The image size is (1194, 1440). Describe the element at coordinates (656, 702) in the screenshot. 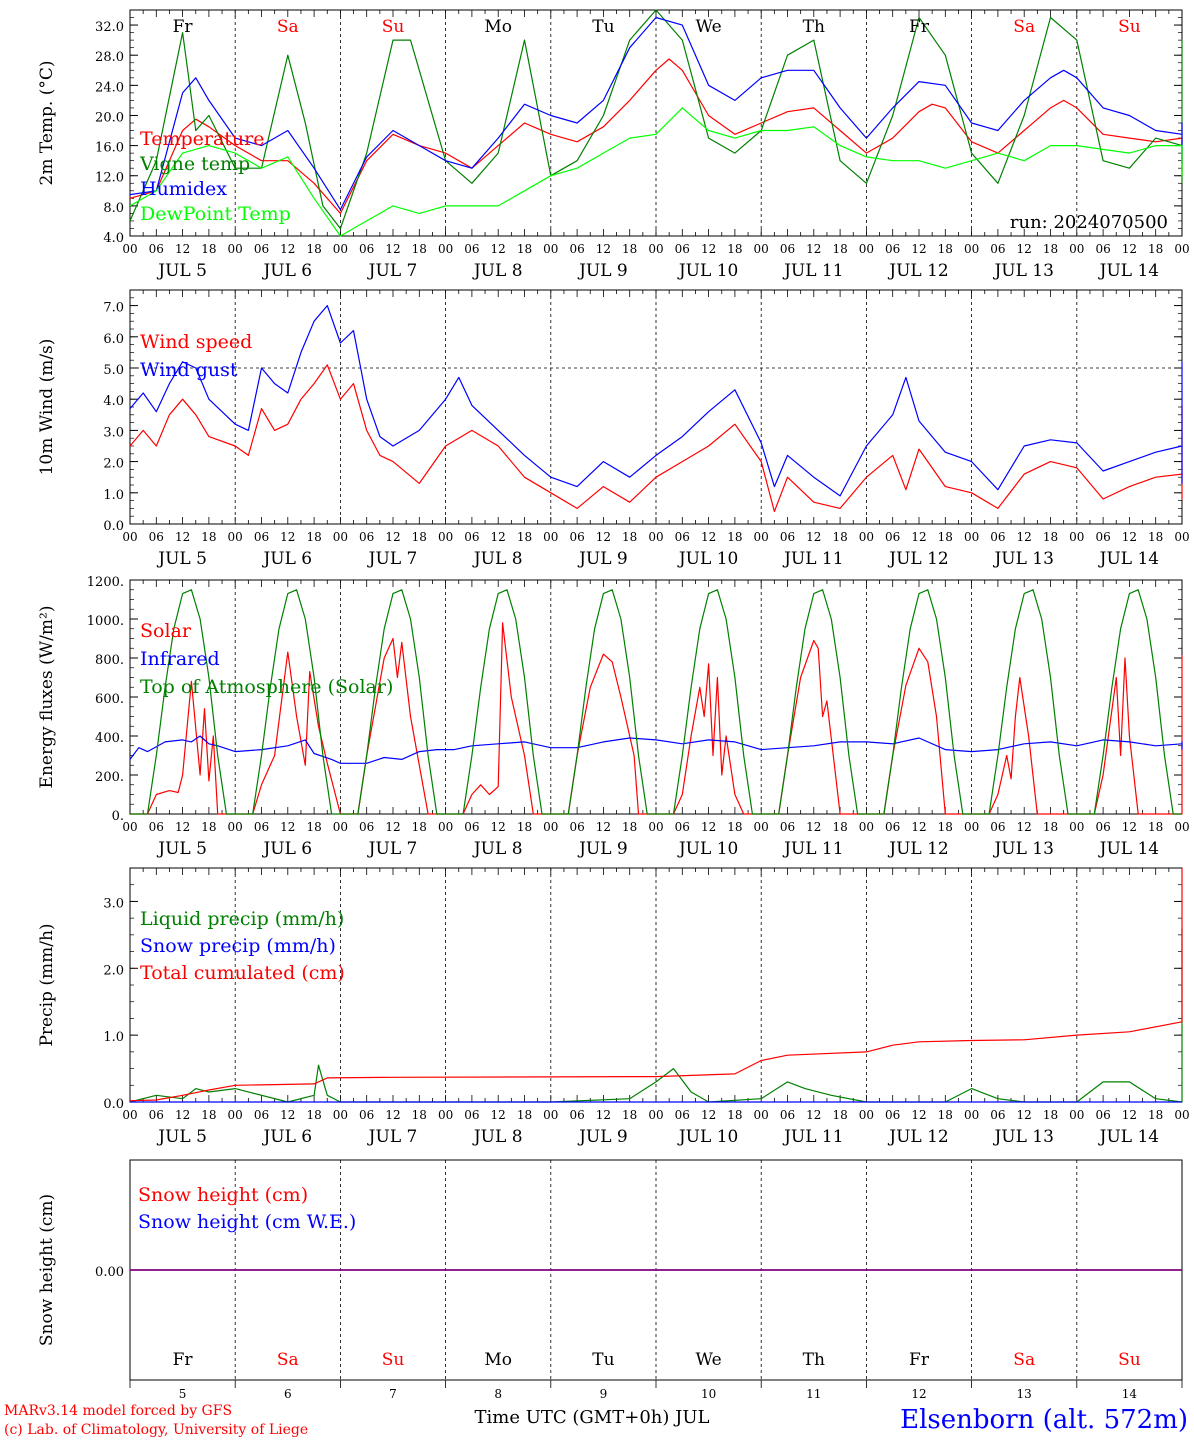

I see `series-line-top-of-atmosphere-solar-` at that location.